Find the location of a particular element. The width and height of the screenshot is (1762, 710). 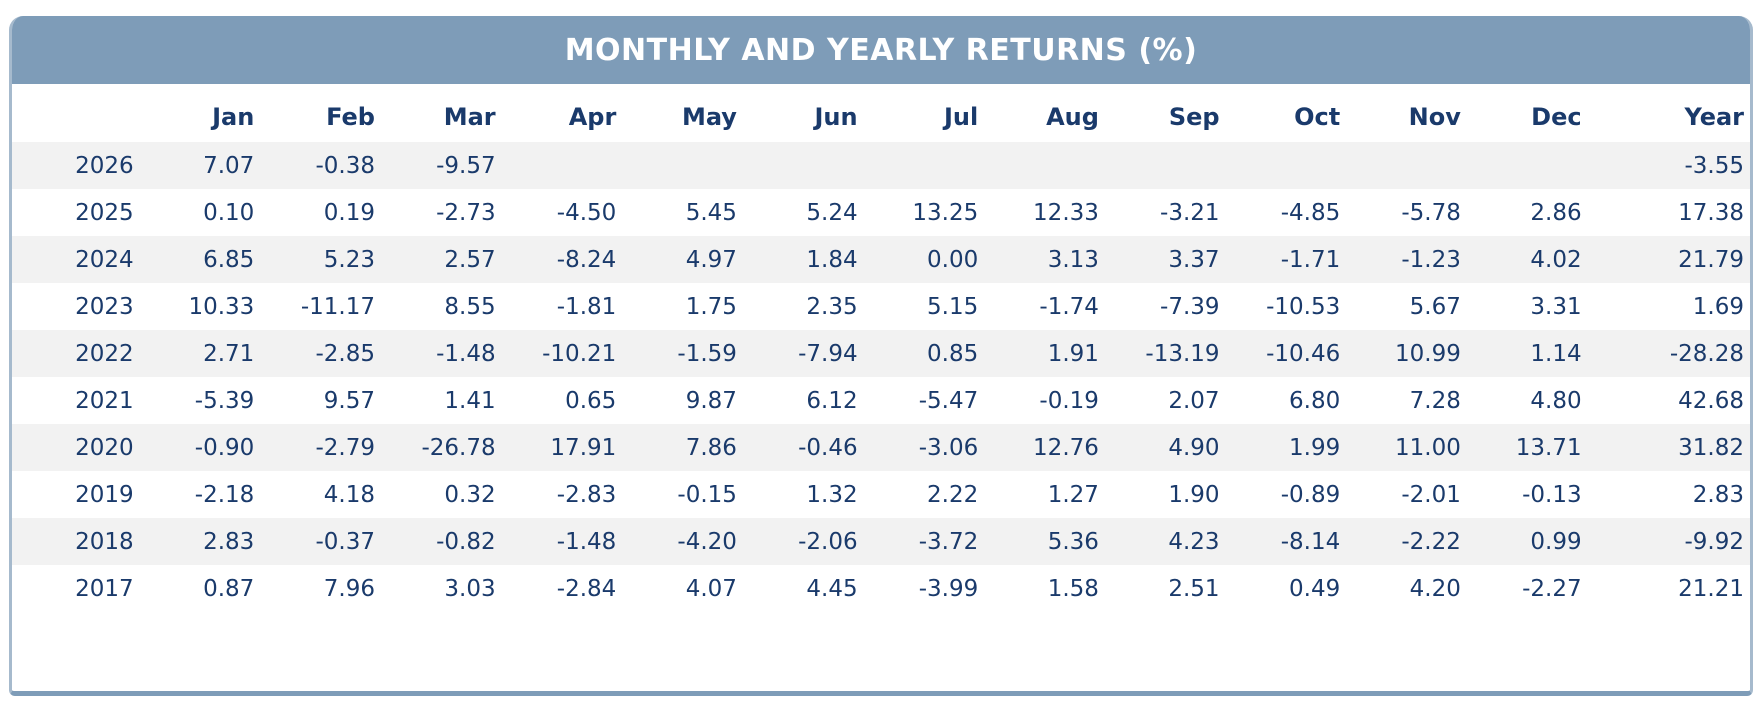

cell-2021-sep: 2.07 is located at coordinates (1194, 400).